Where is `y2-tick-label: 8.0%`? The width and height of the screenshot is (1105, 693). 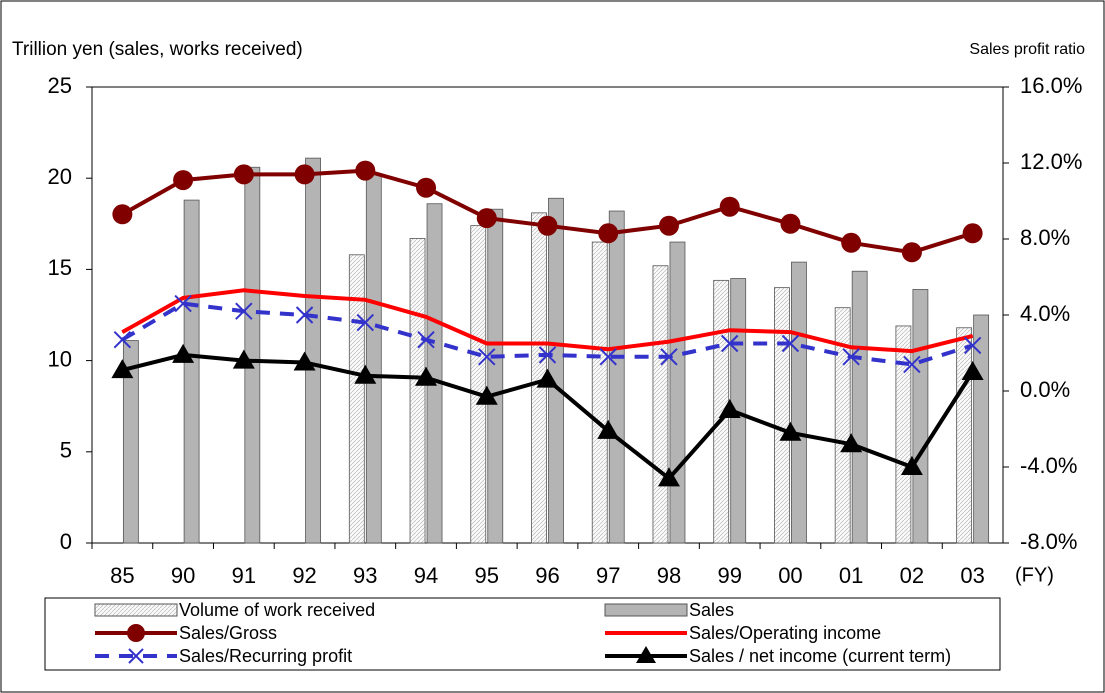 y2-tick-label: 8.0% is located at coordinates (1045, 237).